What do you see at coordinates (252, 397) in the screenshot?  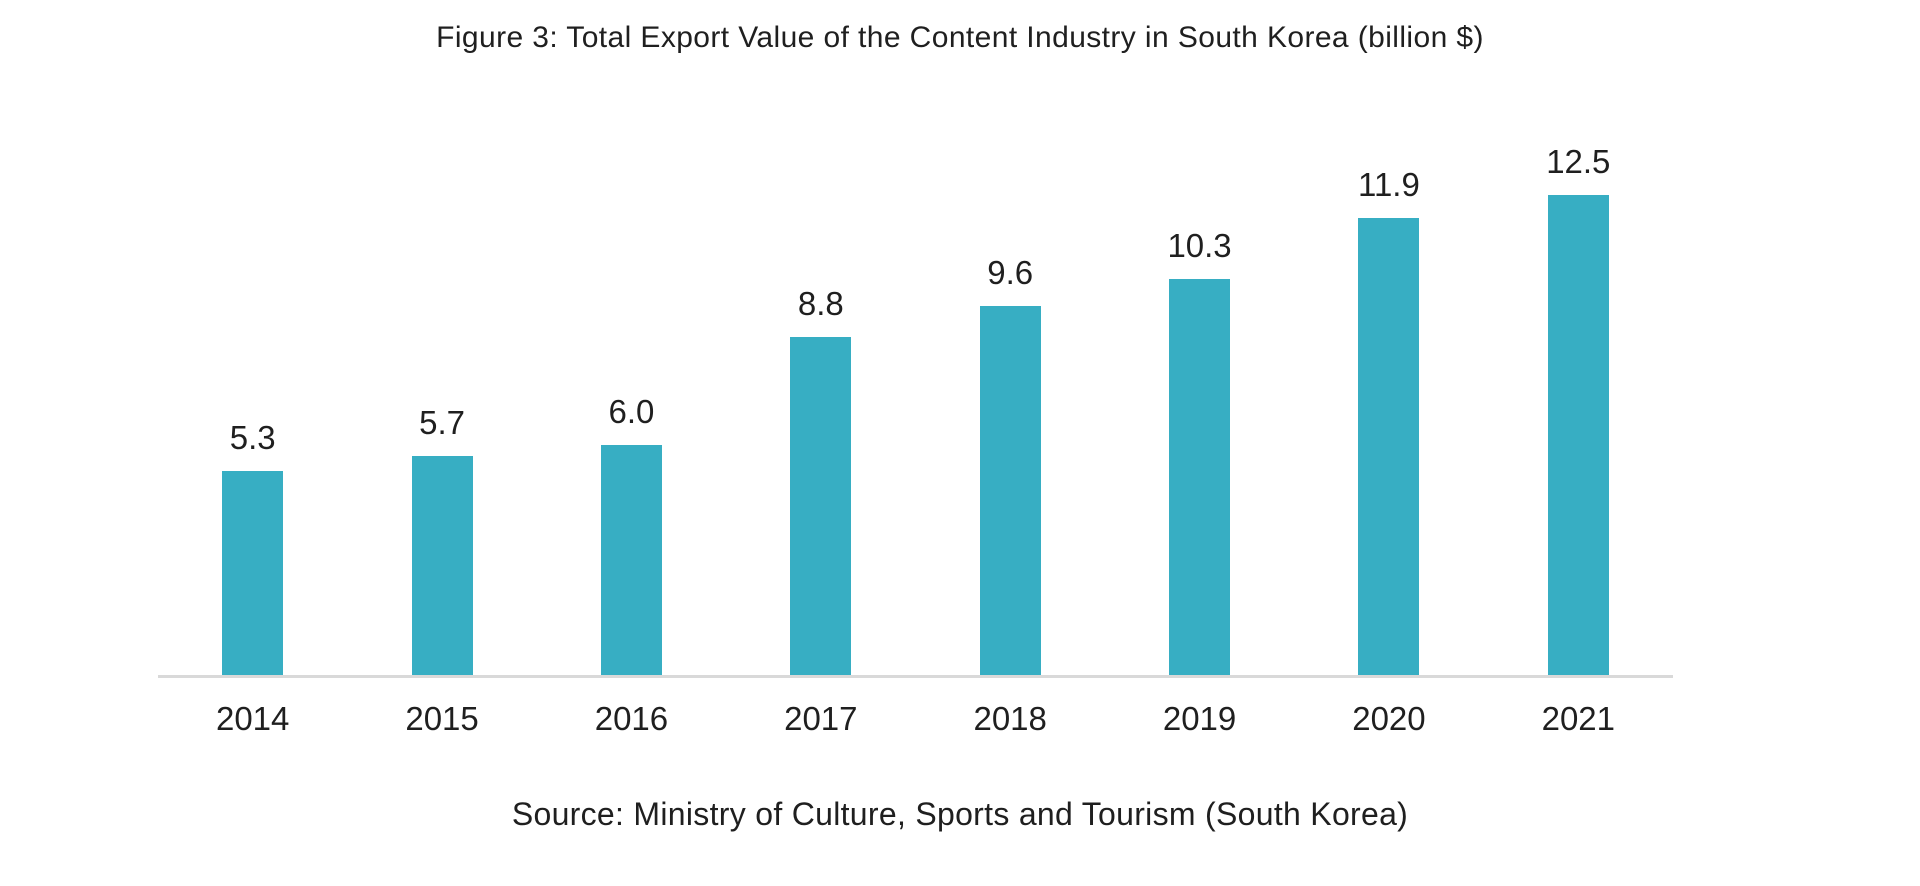 I see `bar-column: 5.3` at bounding box center [252, 397].